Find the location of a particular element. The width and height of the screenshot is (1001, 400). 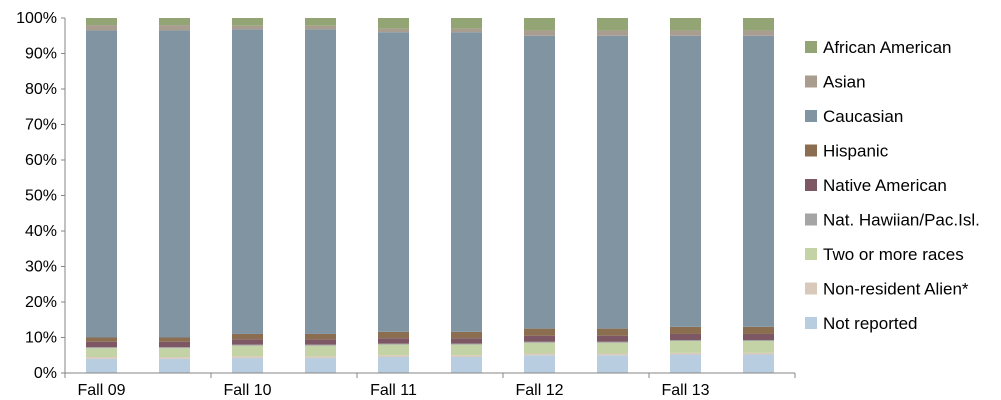

y-tick-label: 0% is located at coordinates (45, 373).